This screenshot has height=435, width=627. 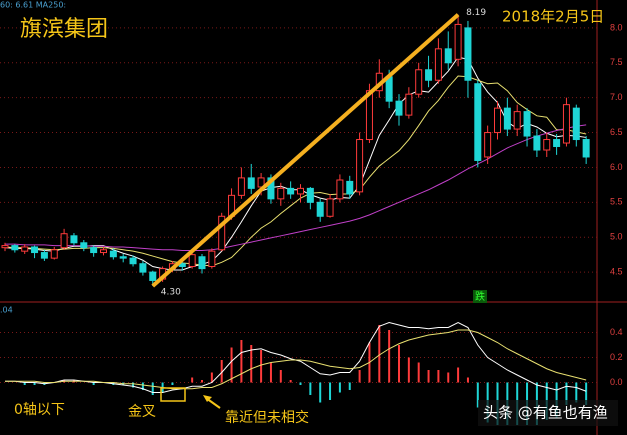 I want to click on y-tick-label: 0.4, so click(x=616, y=332).